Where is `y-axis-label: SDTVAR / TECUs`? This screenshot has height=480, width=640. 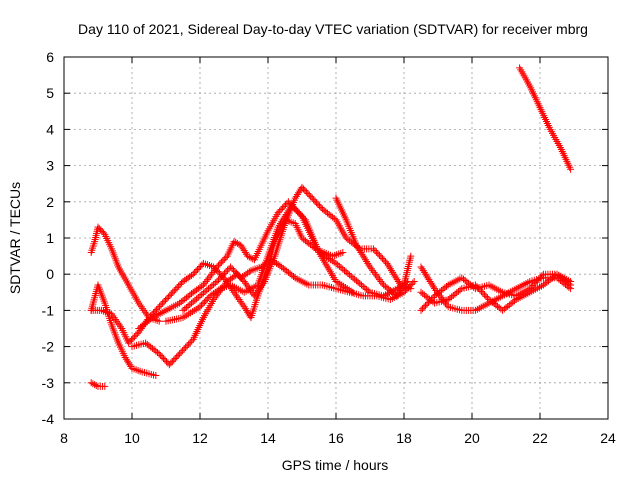 y-axis-label: SDTVAR / TECUs is located at coordinates (15, 238).